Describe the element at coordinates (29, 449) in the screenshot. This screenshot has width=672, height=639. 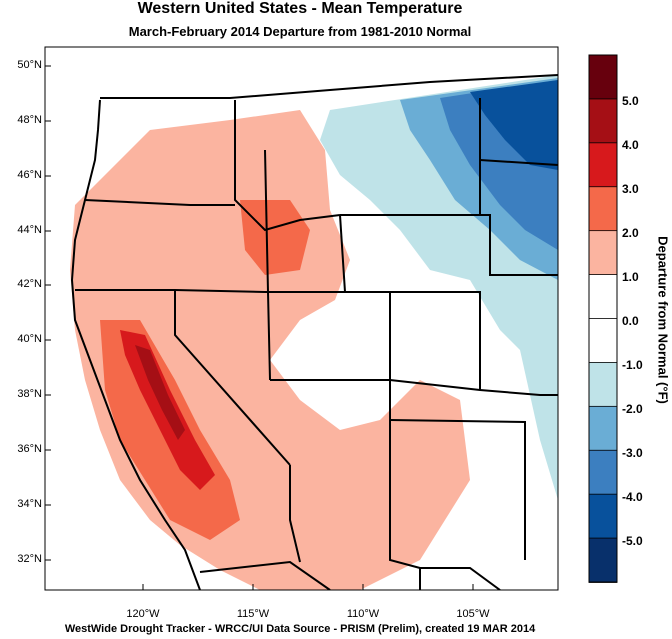
I see `lat-tick-label: 36°N` at that location.